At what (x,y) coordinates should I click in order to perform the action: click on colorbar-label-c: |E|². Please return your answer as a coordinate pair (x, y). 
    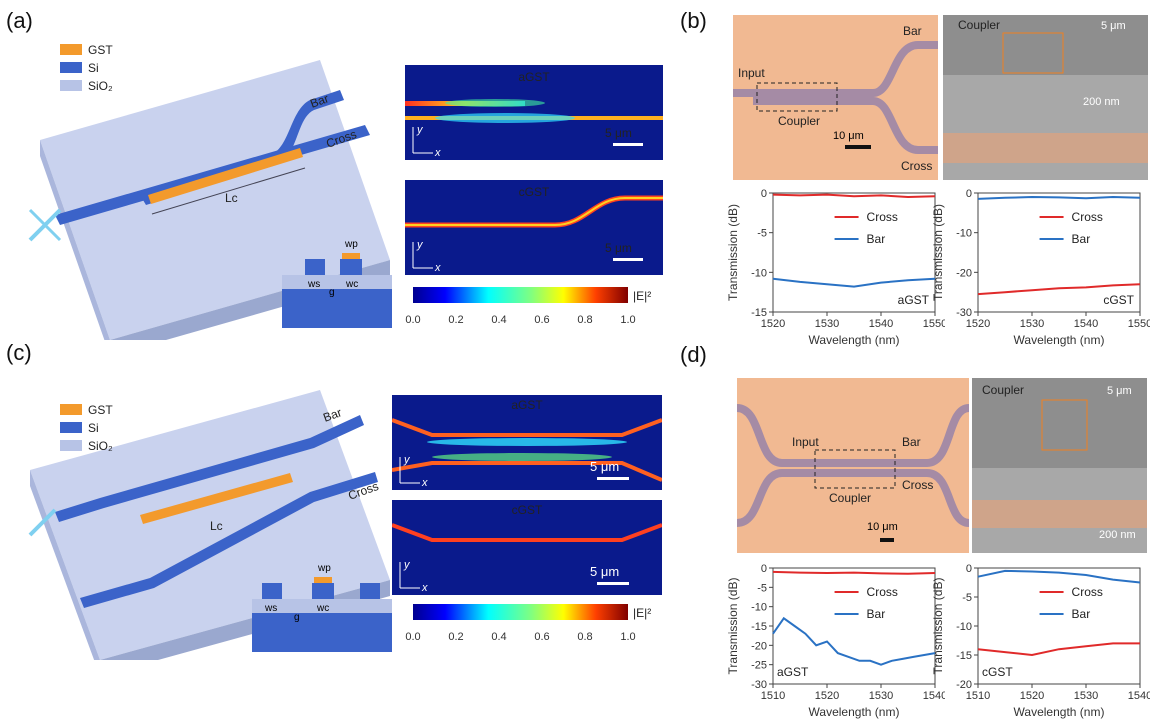
    Looking at the image, I should click on (642, 613).